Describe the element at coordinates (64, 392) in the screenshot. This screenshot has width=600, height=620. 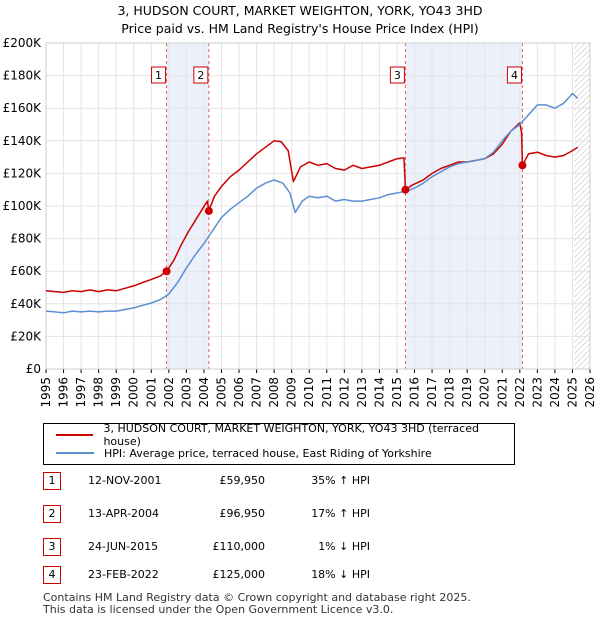
I see `x-tick-label: 1996` at that location.